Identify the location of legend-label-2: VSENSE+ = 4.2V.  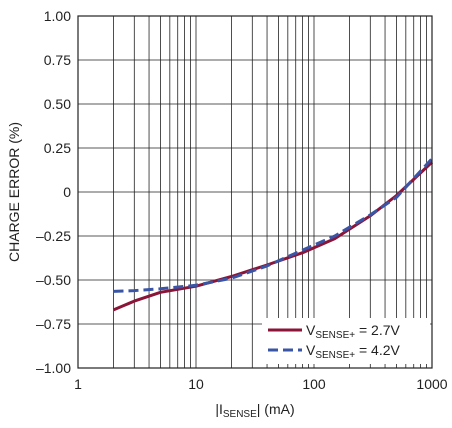
(353, 351).